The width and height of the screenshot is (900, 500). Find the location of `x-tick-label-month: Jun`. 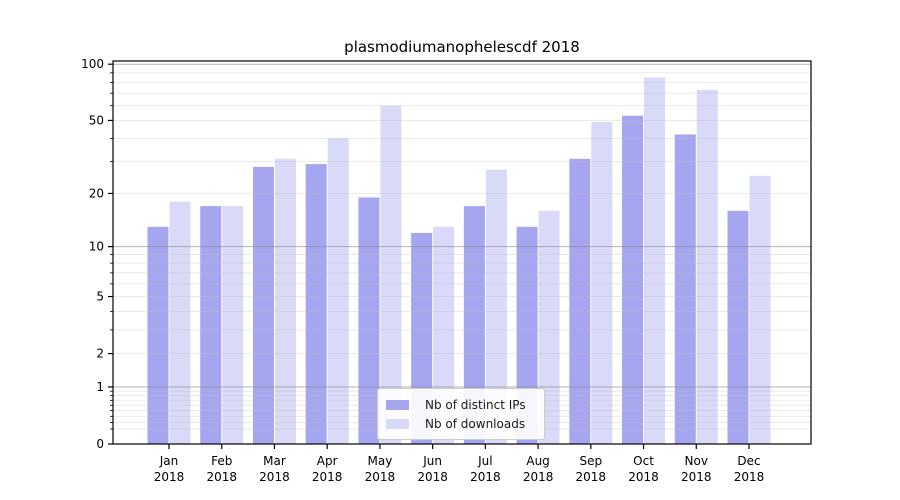

x-tick-label-month: Jun is located at coordinates (432, 461).